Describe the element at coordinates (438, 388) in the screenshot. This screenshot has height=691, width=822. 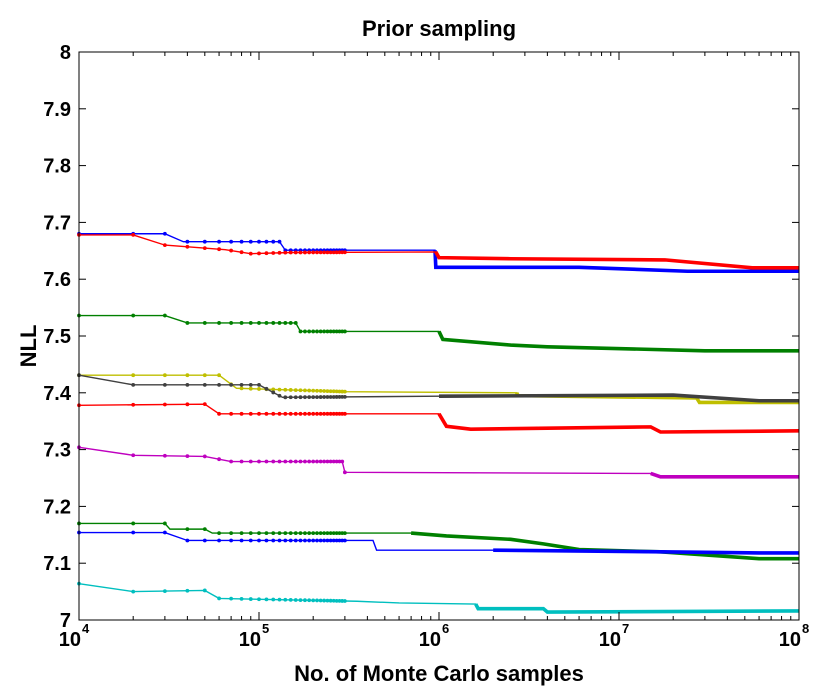
I see `series-dark-gray` at that location.